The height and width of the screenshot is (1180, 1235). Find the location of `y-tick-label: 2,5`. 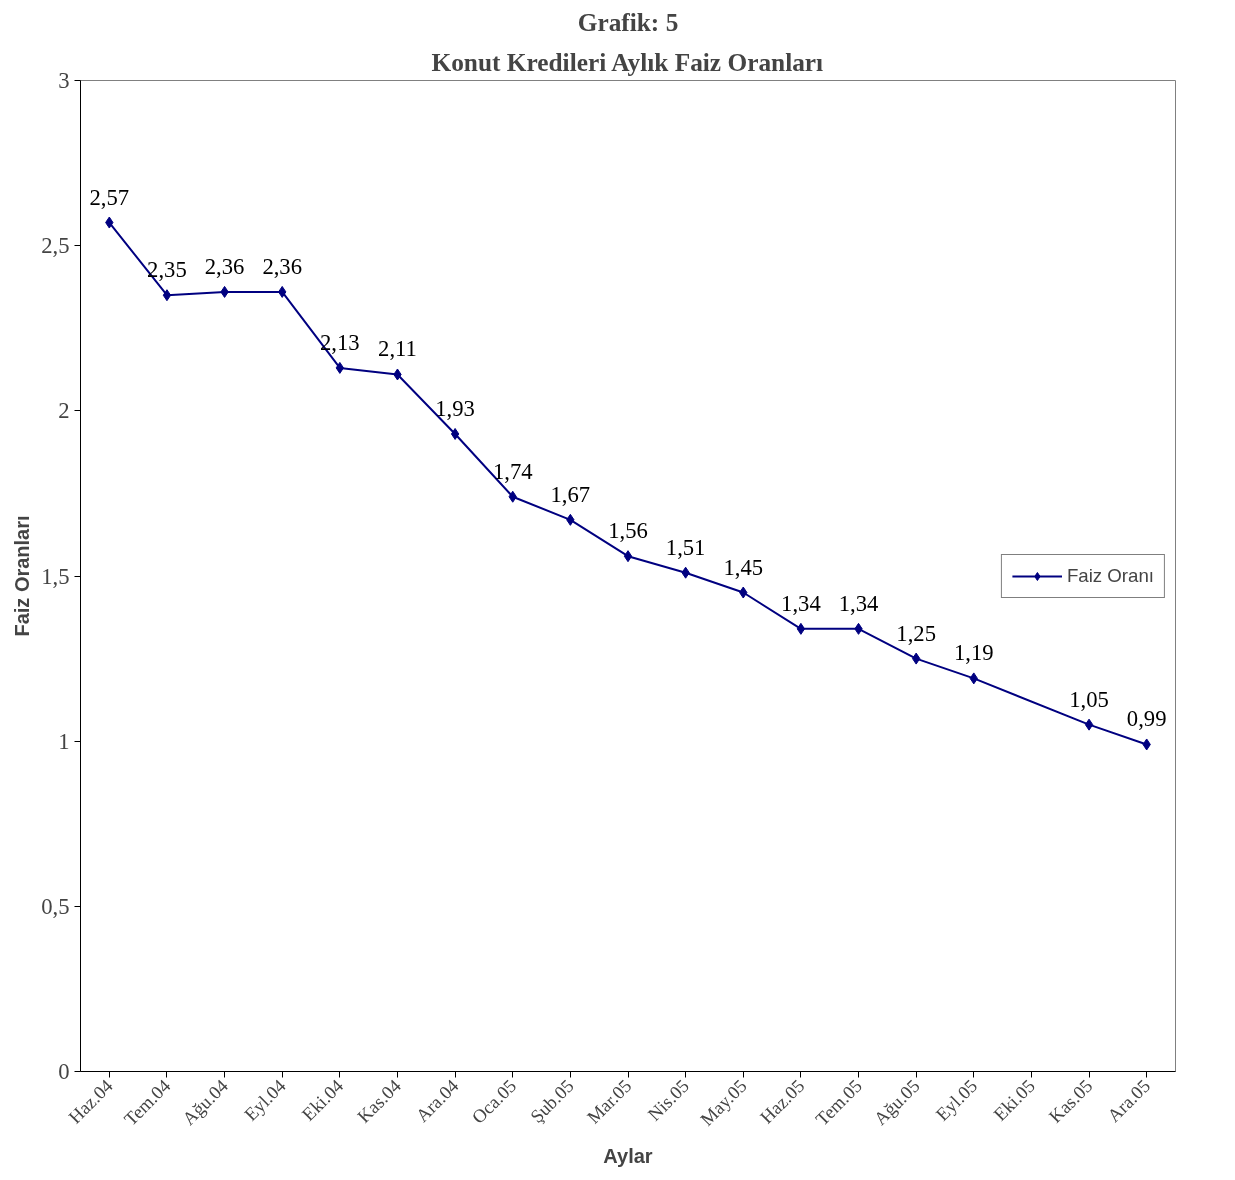

y-tick-label: 2,5 is located at coordinates (55, 246).